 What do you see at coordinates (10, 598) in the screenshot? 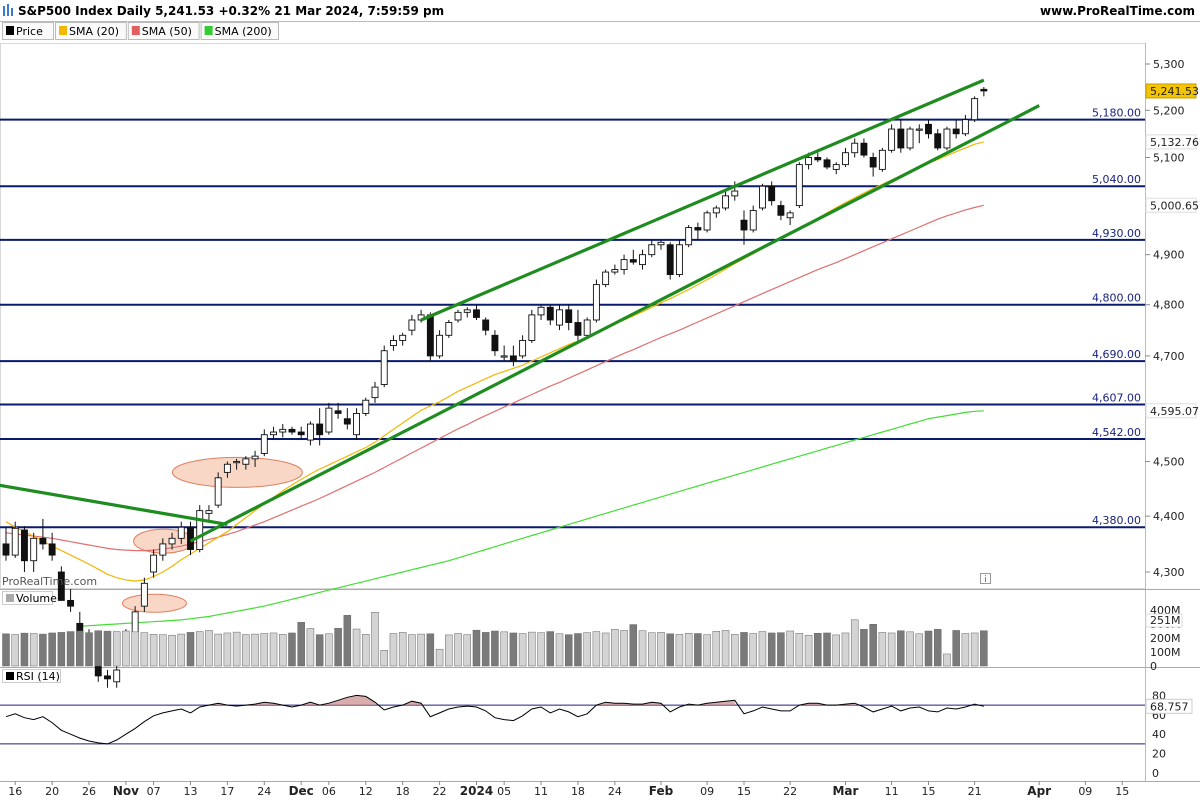
I see `volume-swatch` at bounding box center [10, 598].